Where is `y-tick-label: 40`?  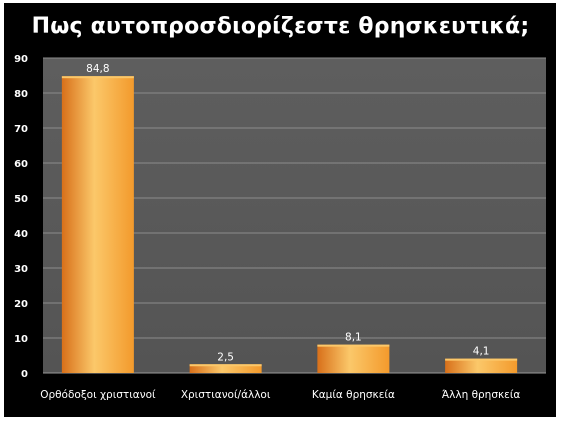
y-tick-label: 40 is located at coordinates (21, 234).